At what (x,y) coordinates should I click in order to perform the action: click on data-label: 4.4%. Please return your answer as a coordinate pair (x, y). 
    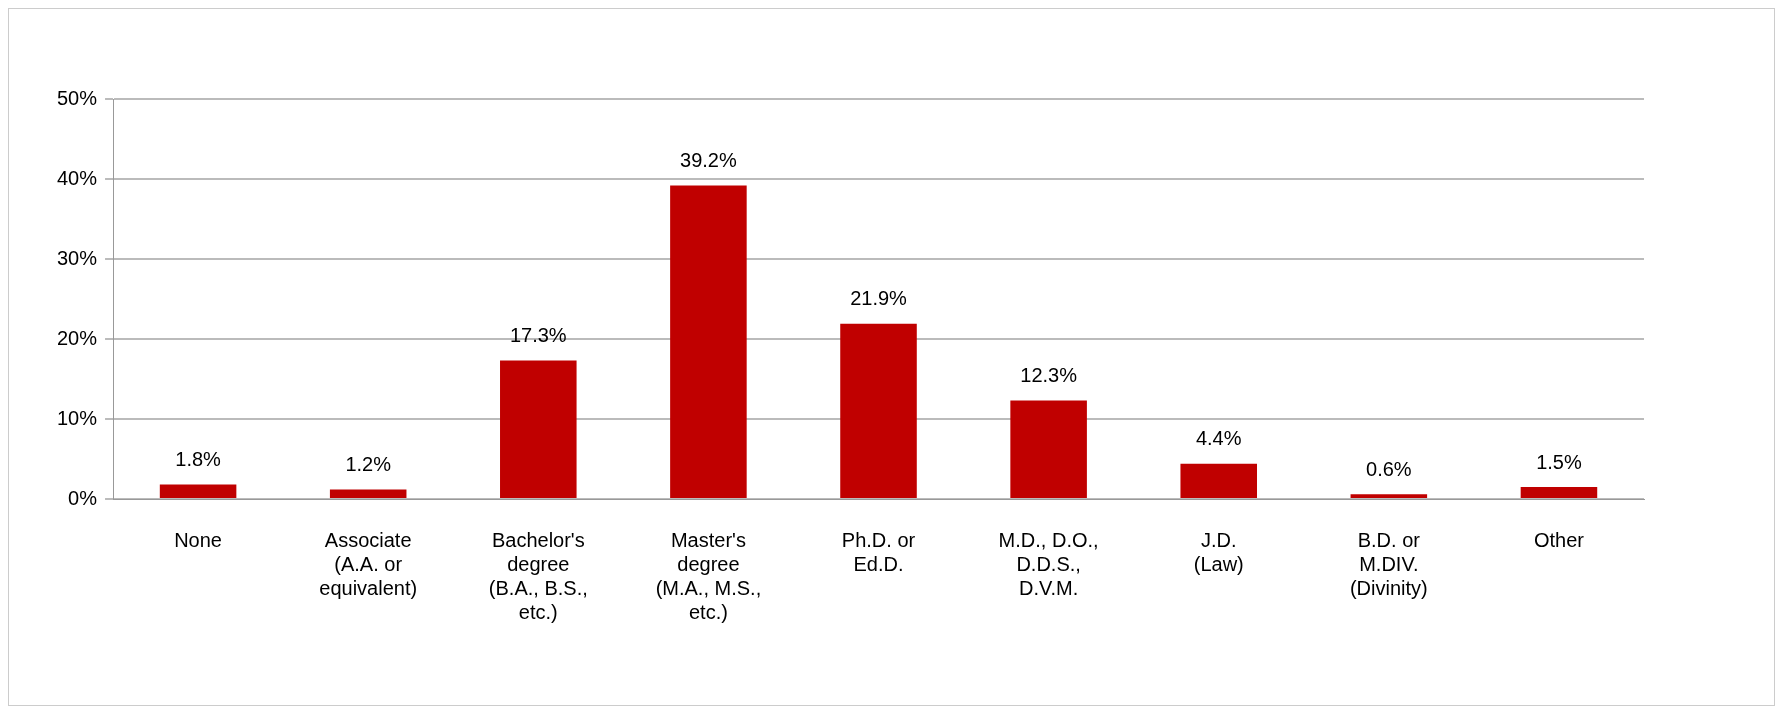
    Looking at the image, I should click on (1218, 438).